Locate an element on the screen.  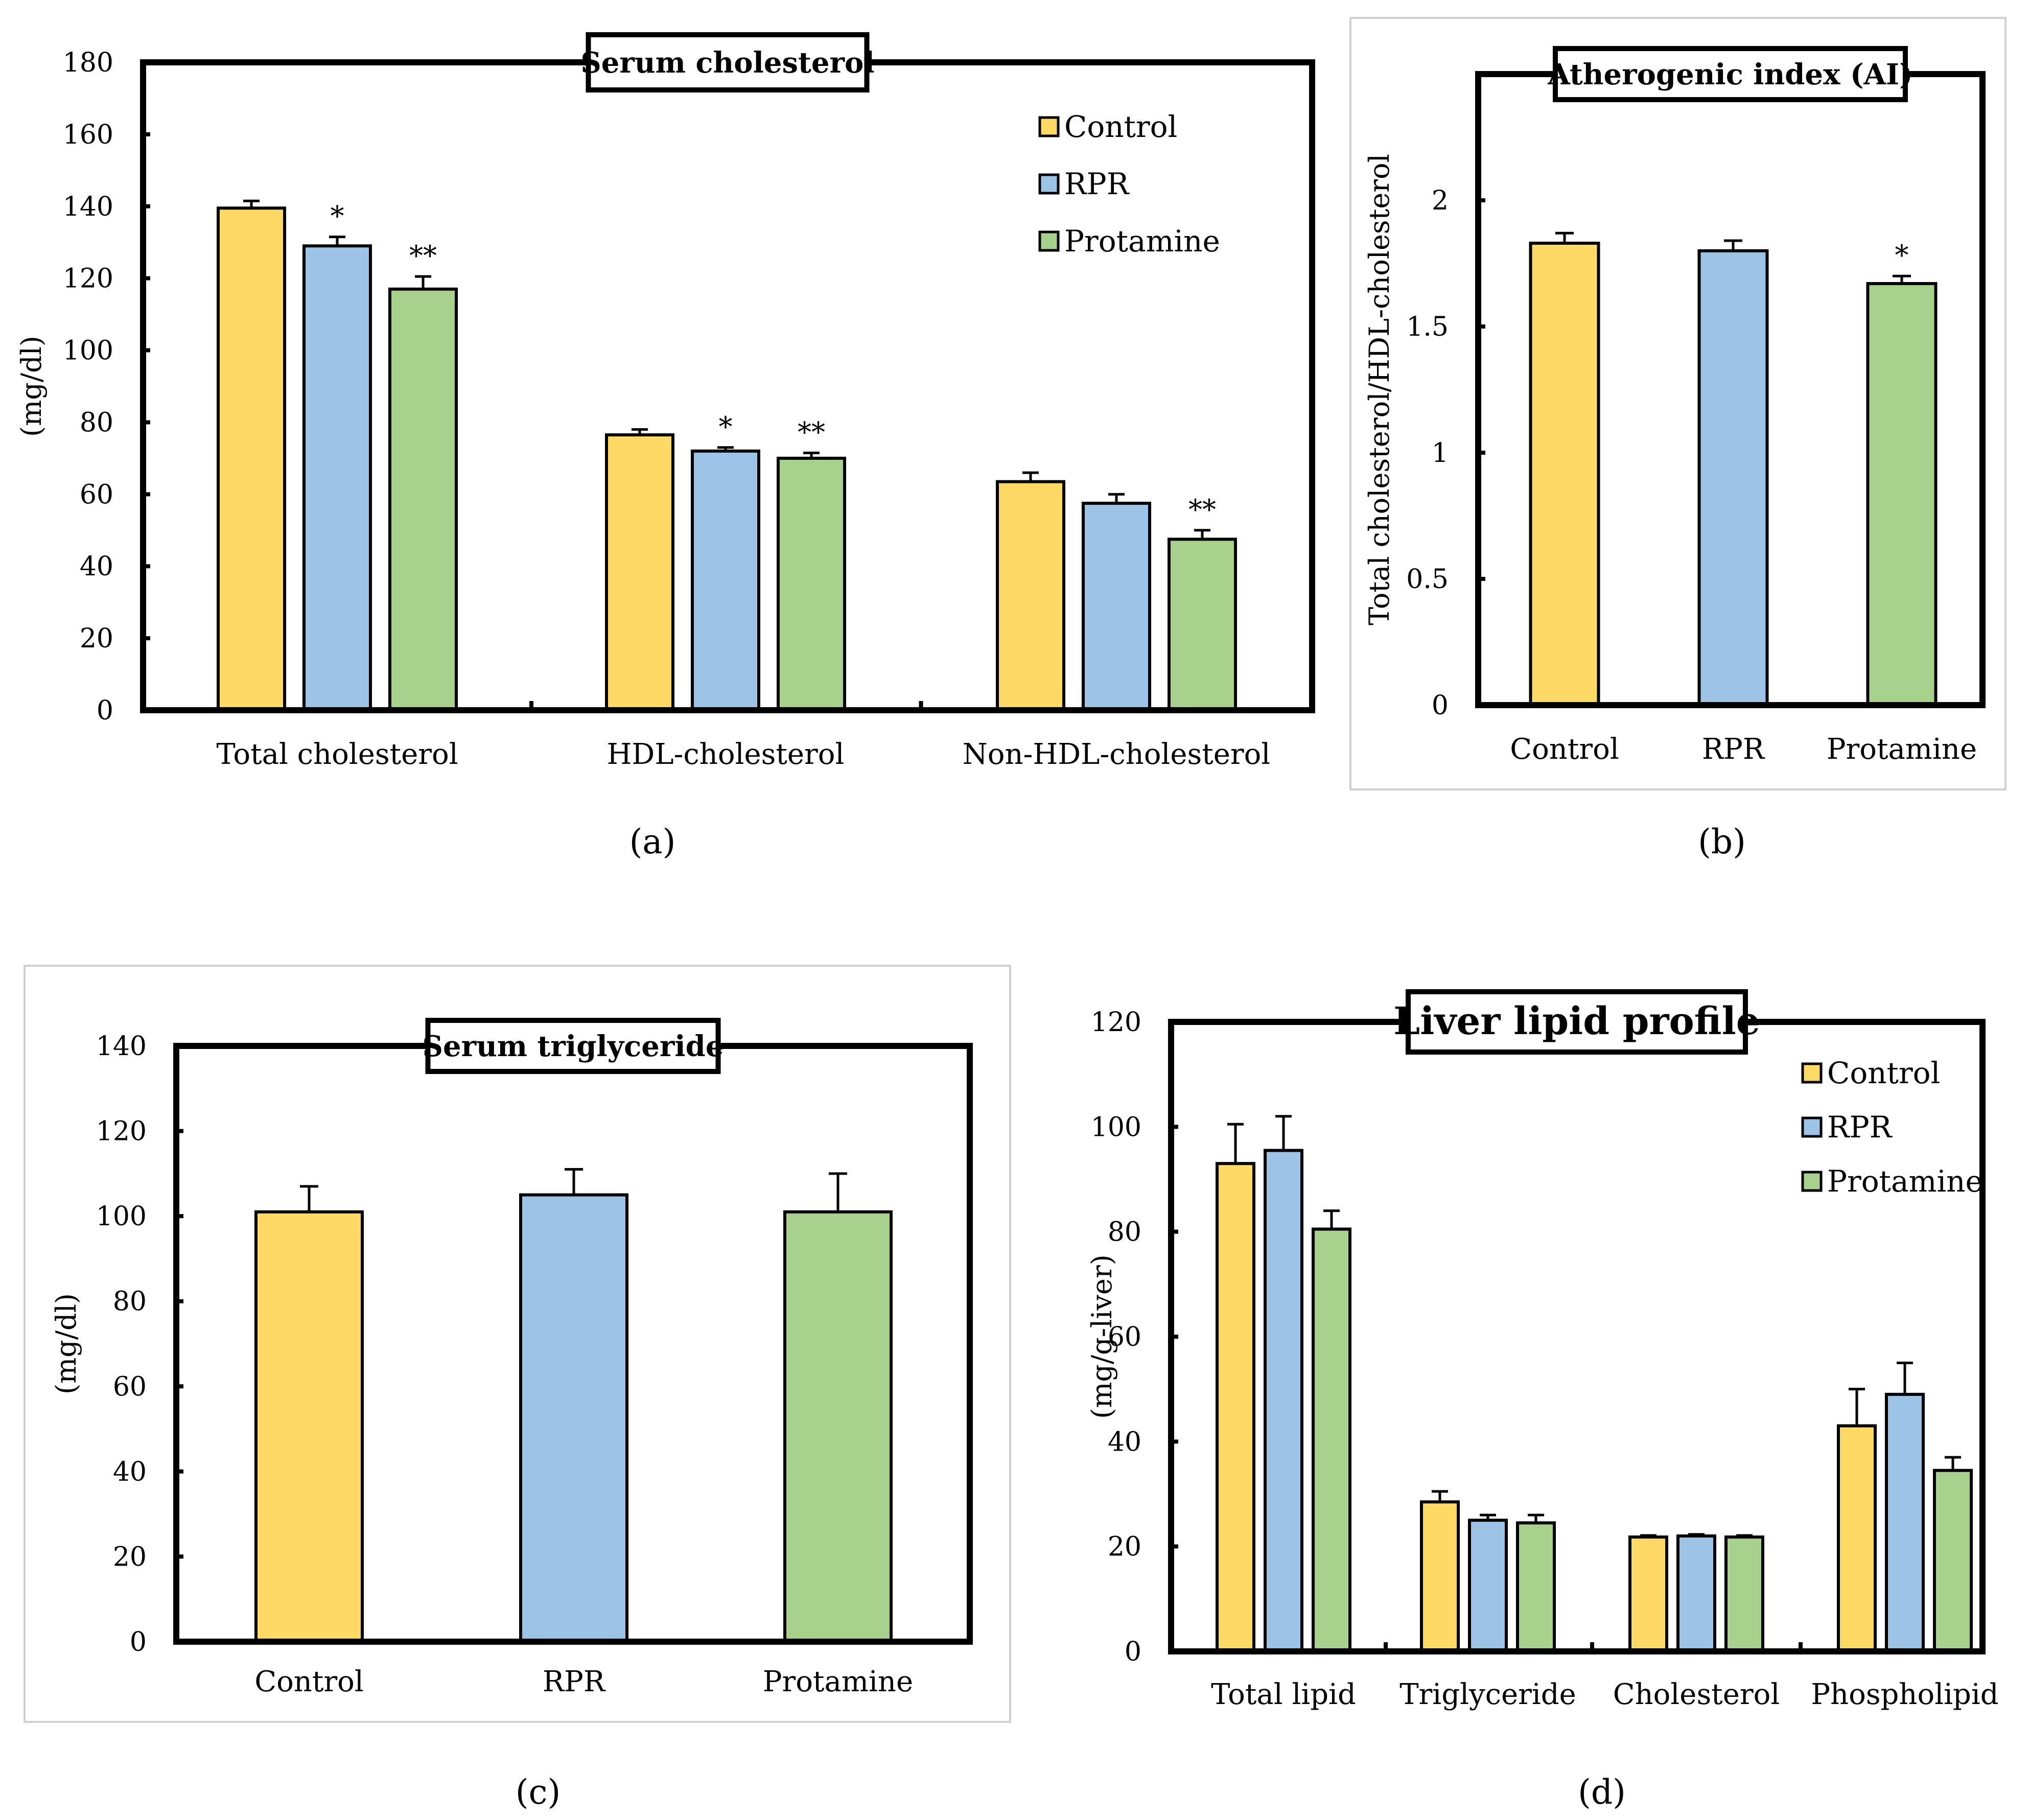
panel-caption: (c) is located at coordinates (538, 1792).